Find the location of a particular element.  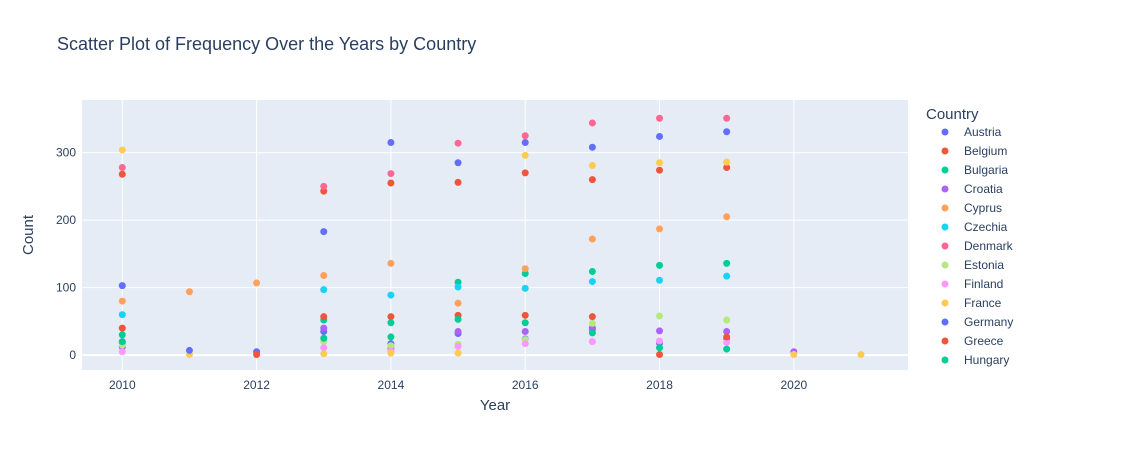

legend-item: Cyprus is located at coordinates (972, 208).